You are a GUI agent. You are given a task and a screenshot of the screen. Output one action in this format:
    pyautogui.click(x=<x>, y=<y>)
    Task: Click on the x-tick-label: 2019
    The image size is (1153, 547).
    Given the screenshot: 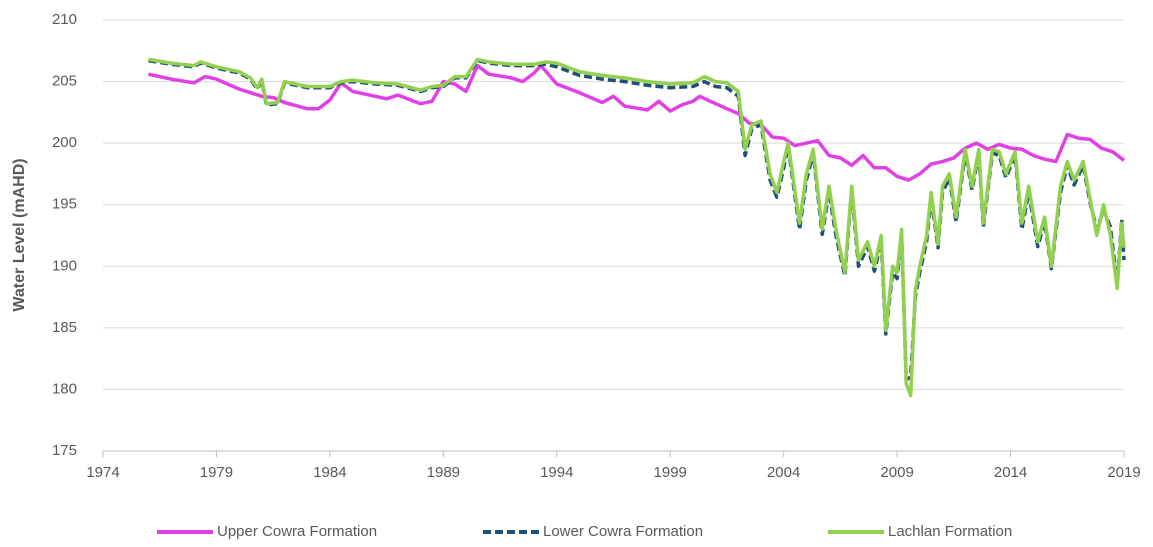 What is the action you would take?
    pyautogui.click(x=1123, y=472)
    